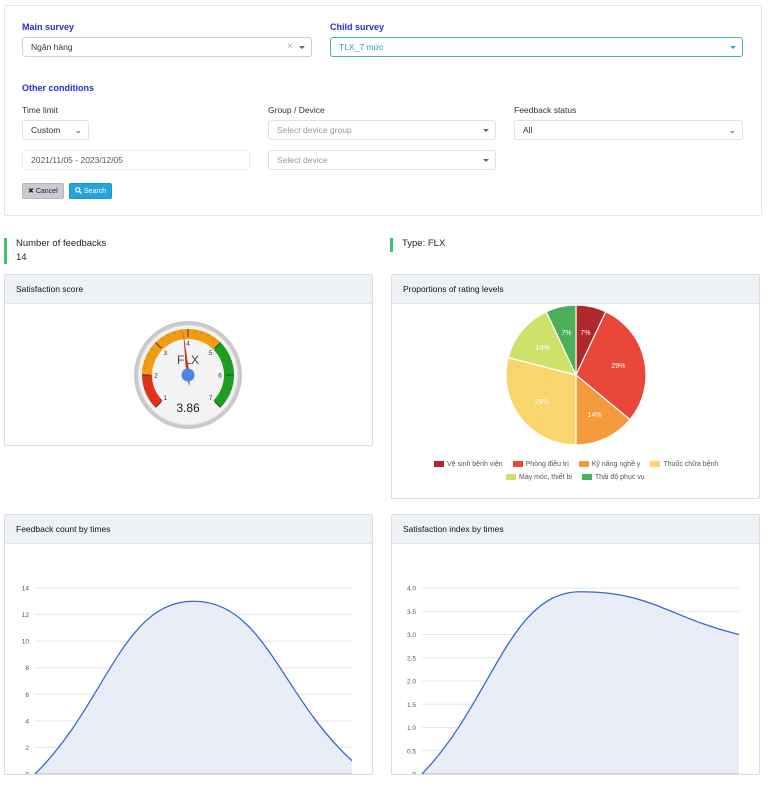  What do you see at coordinates (411, 728) in the screenshot?
I see `y-tick-label: 1.0` at bounding box center [411, 728].